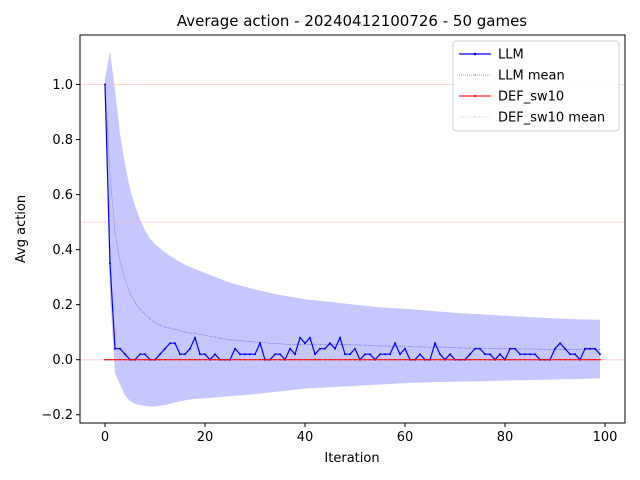 The width and height of the screenshot is (640, 480). What do you see at coordinates (511, 55) in the screenshot?
I see `legend-label-0: LLM` at bounding box center [511, 55].